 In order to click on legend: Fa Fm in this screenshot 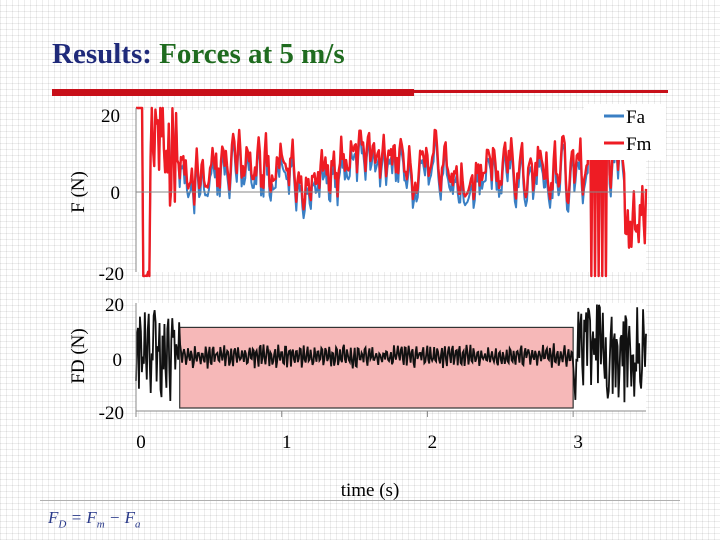, I will do `click(625, 132)`.